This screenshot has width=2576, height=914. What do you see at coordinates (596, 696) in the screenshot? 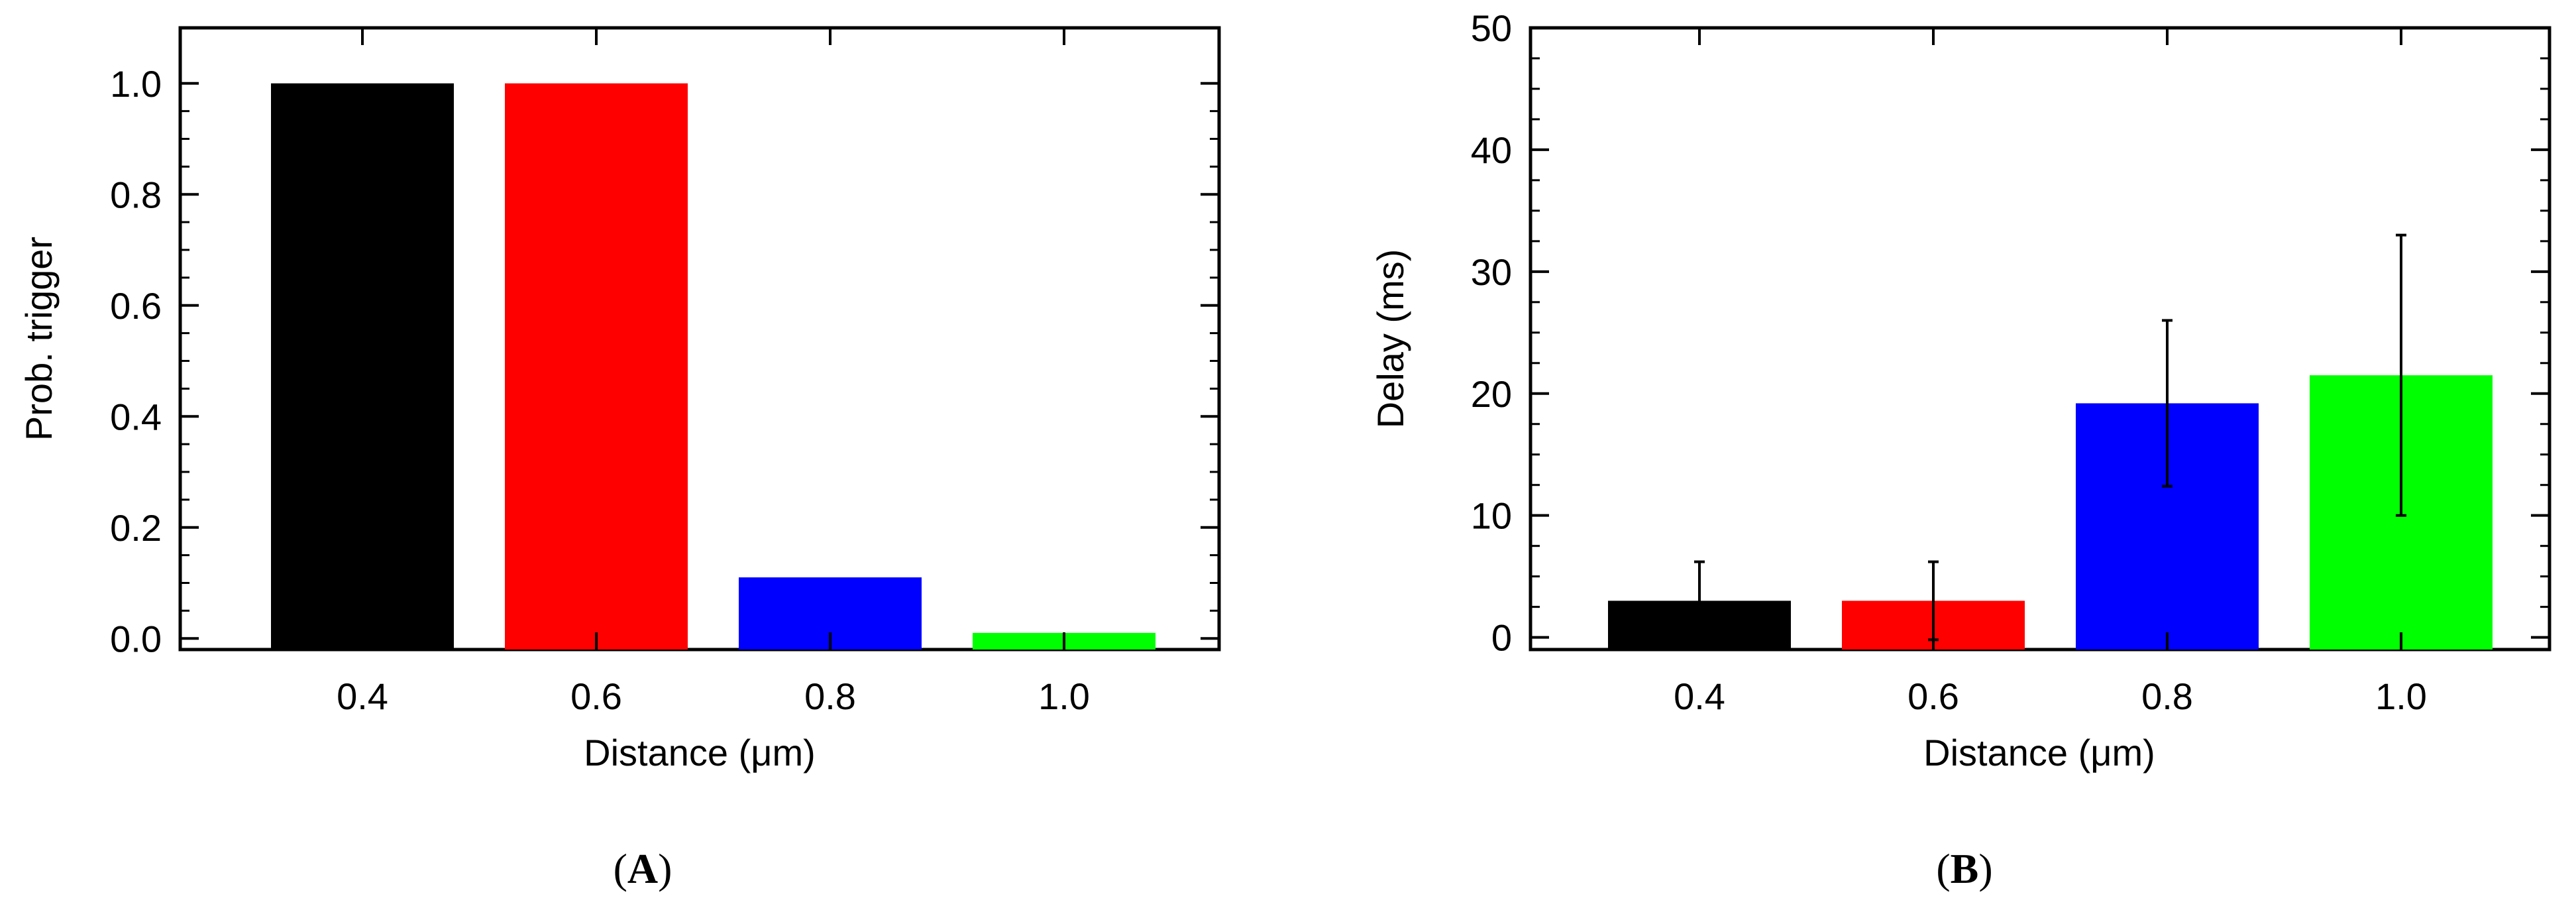
I see `chart-a-x-tick-label: 0.6` at bounding box center [596, 696].